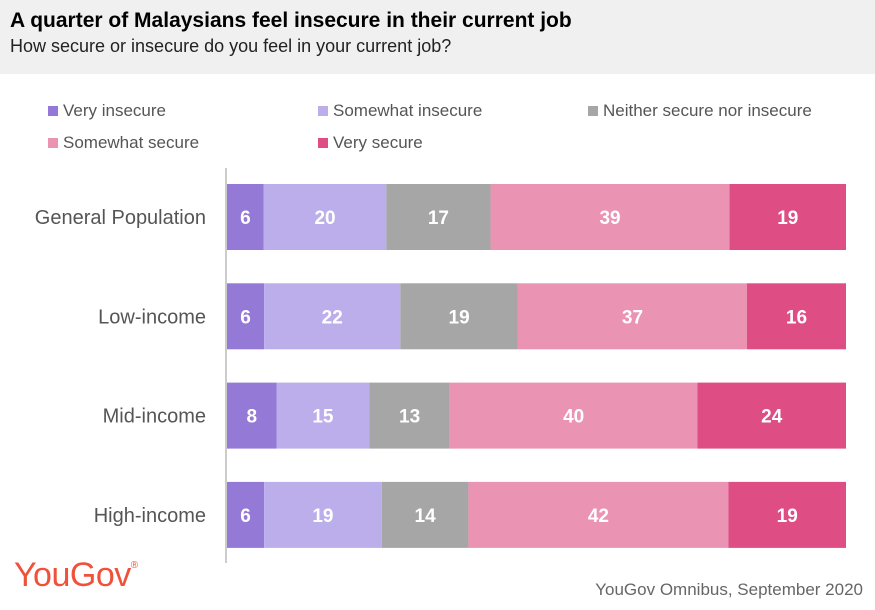 Image resolution: width=875 pixels, height=610 pixels. I want to click on legend-item-neither: Neither secure nor insecure, so click(700, 111).